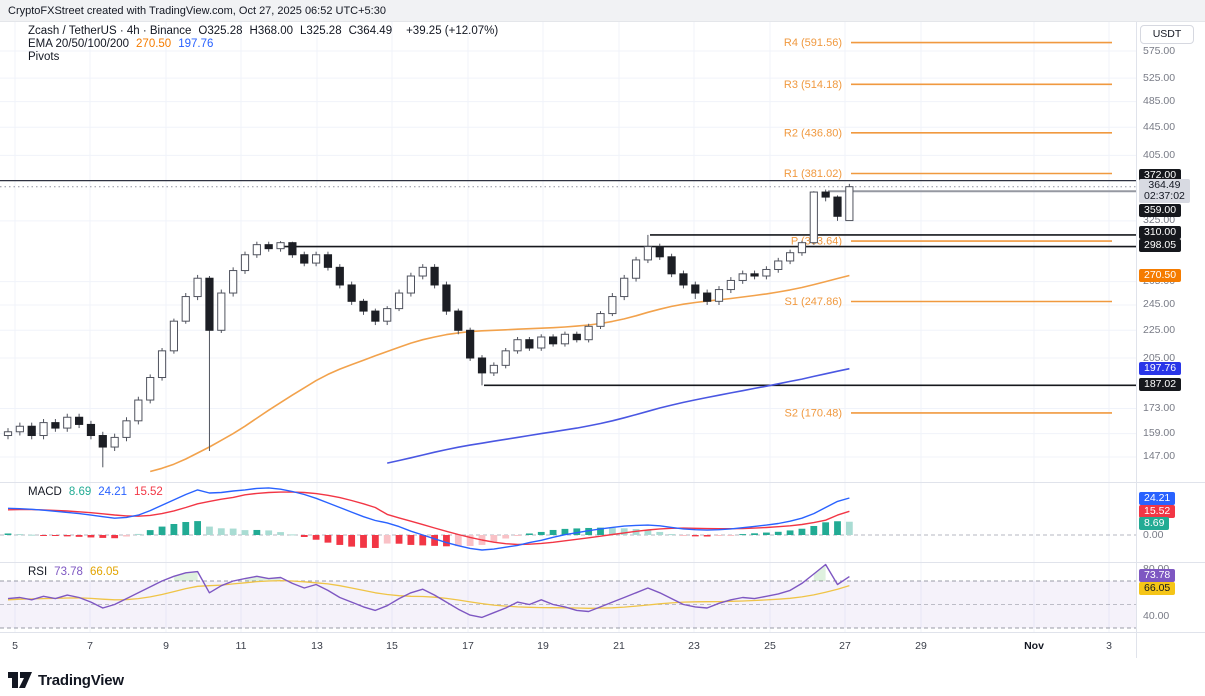  Describe the element at coordinates (166, 646) in the screenshot. I see `time-tick: 9` at that location.